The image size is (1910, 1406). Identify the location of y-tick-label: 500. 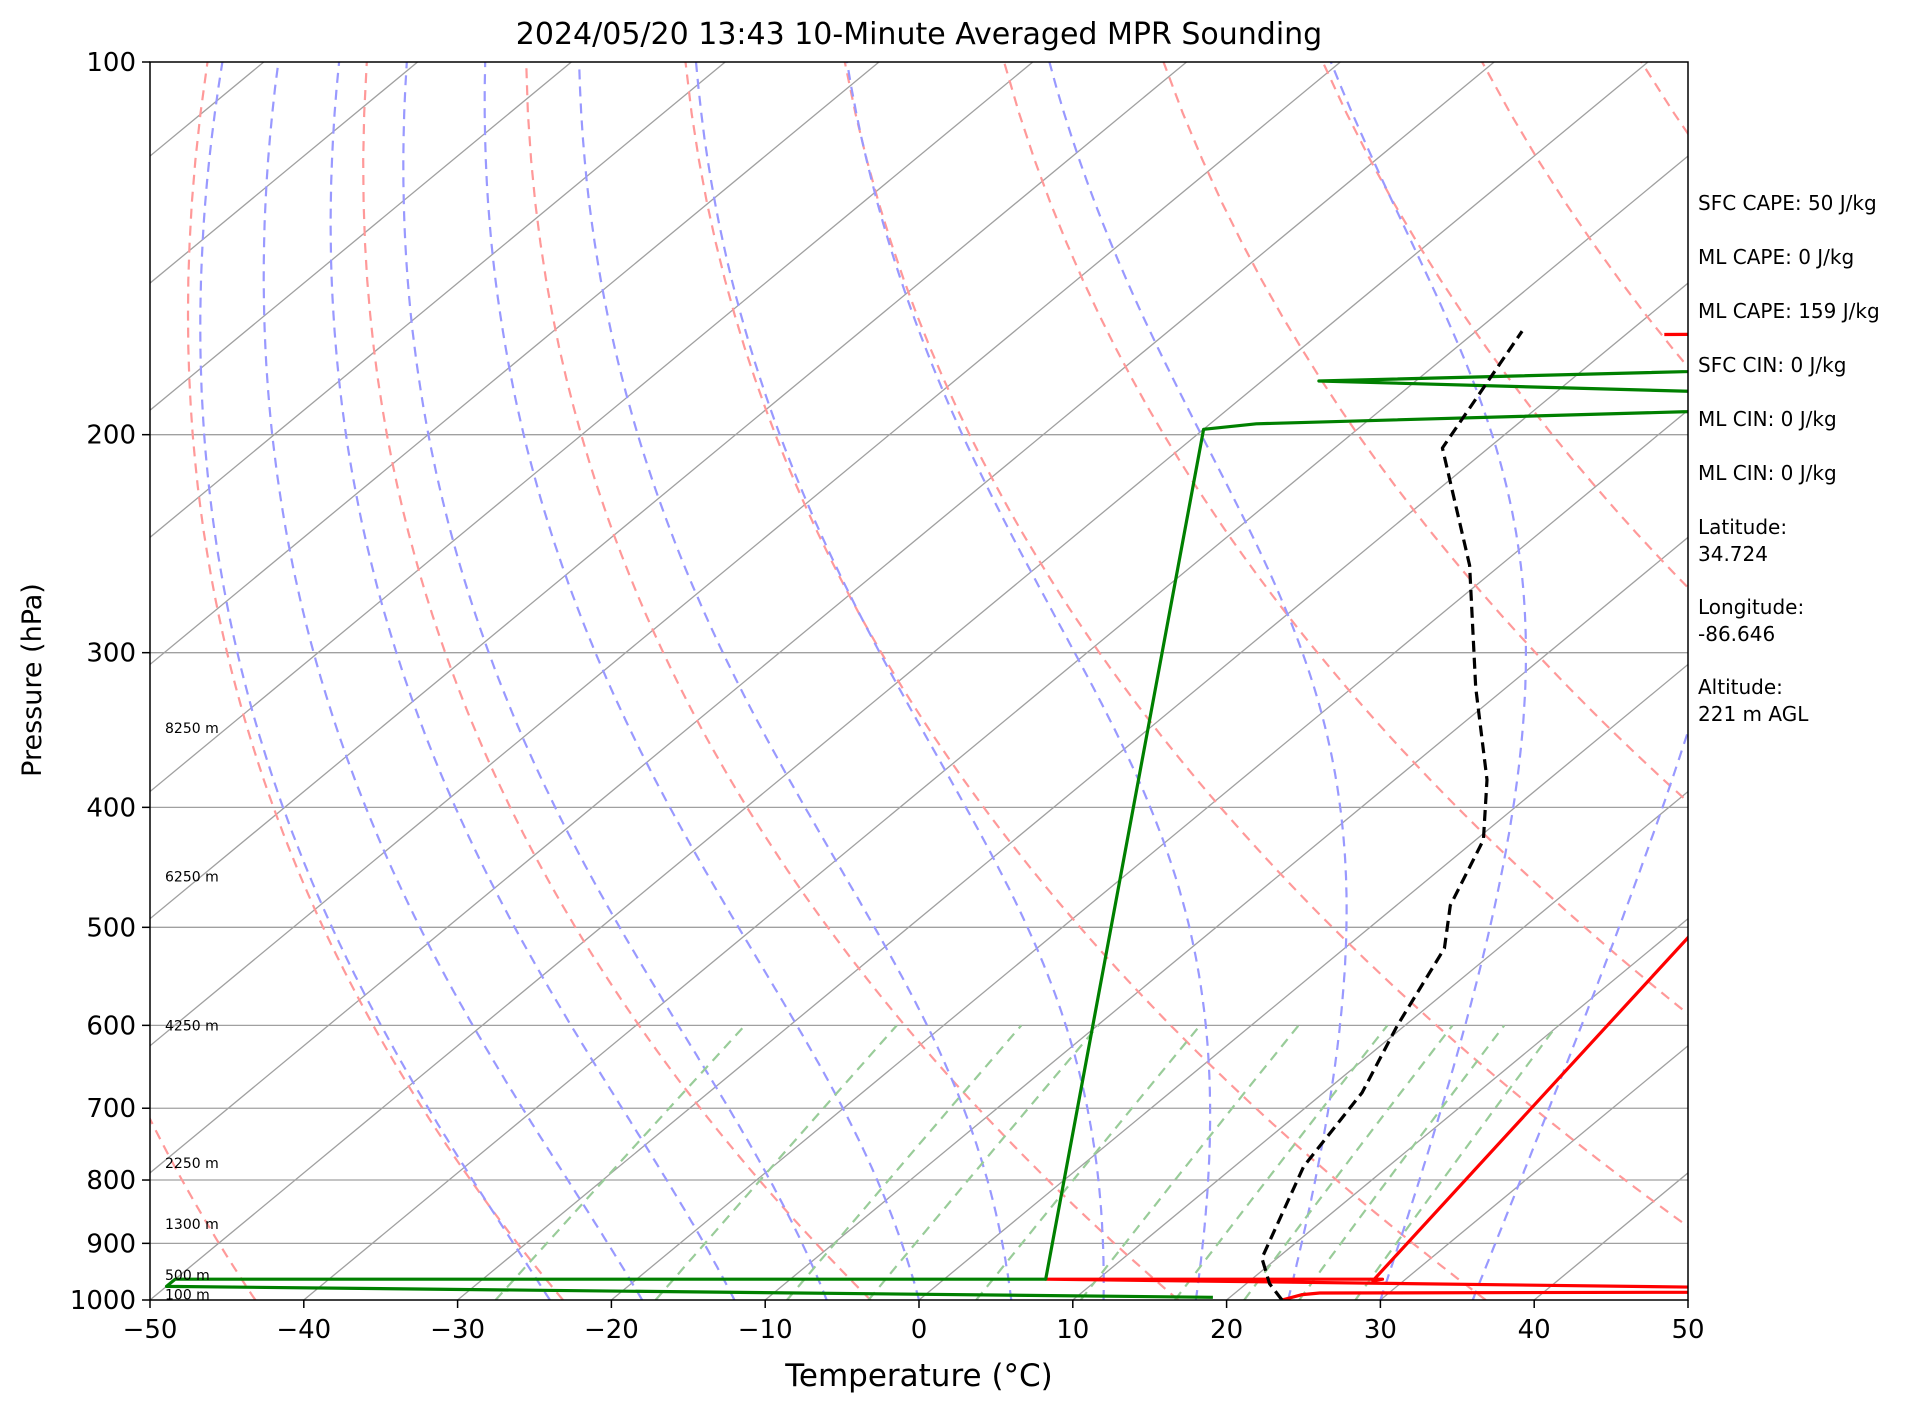
(111, 928).